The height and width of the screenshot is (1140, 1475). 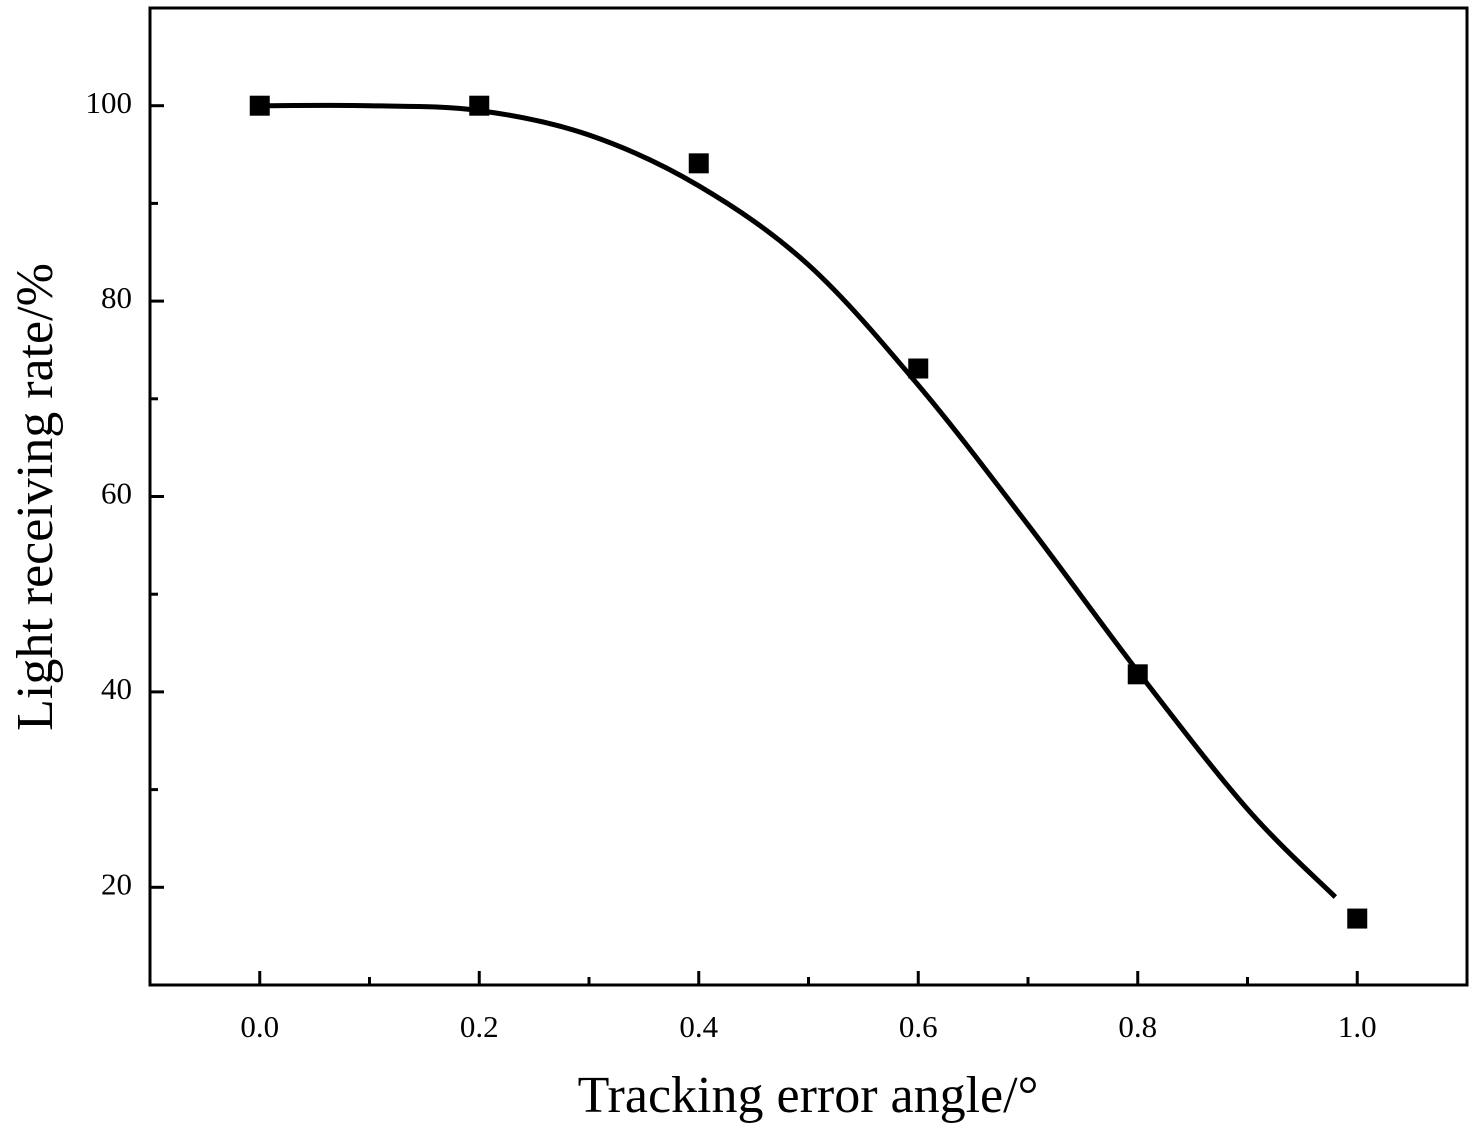 I want to click on y-tick-label: 20, so click(x=116, y=883).